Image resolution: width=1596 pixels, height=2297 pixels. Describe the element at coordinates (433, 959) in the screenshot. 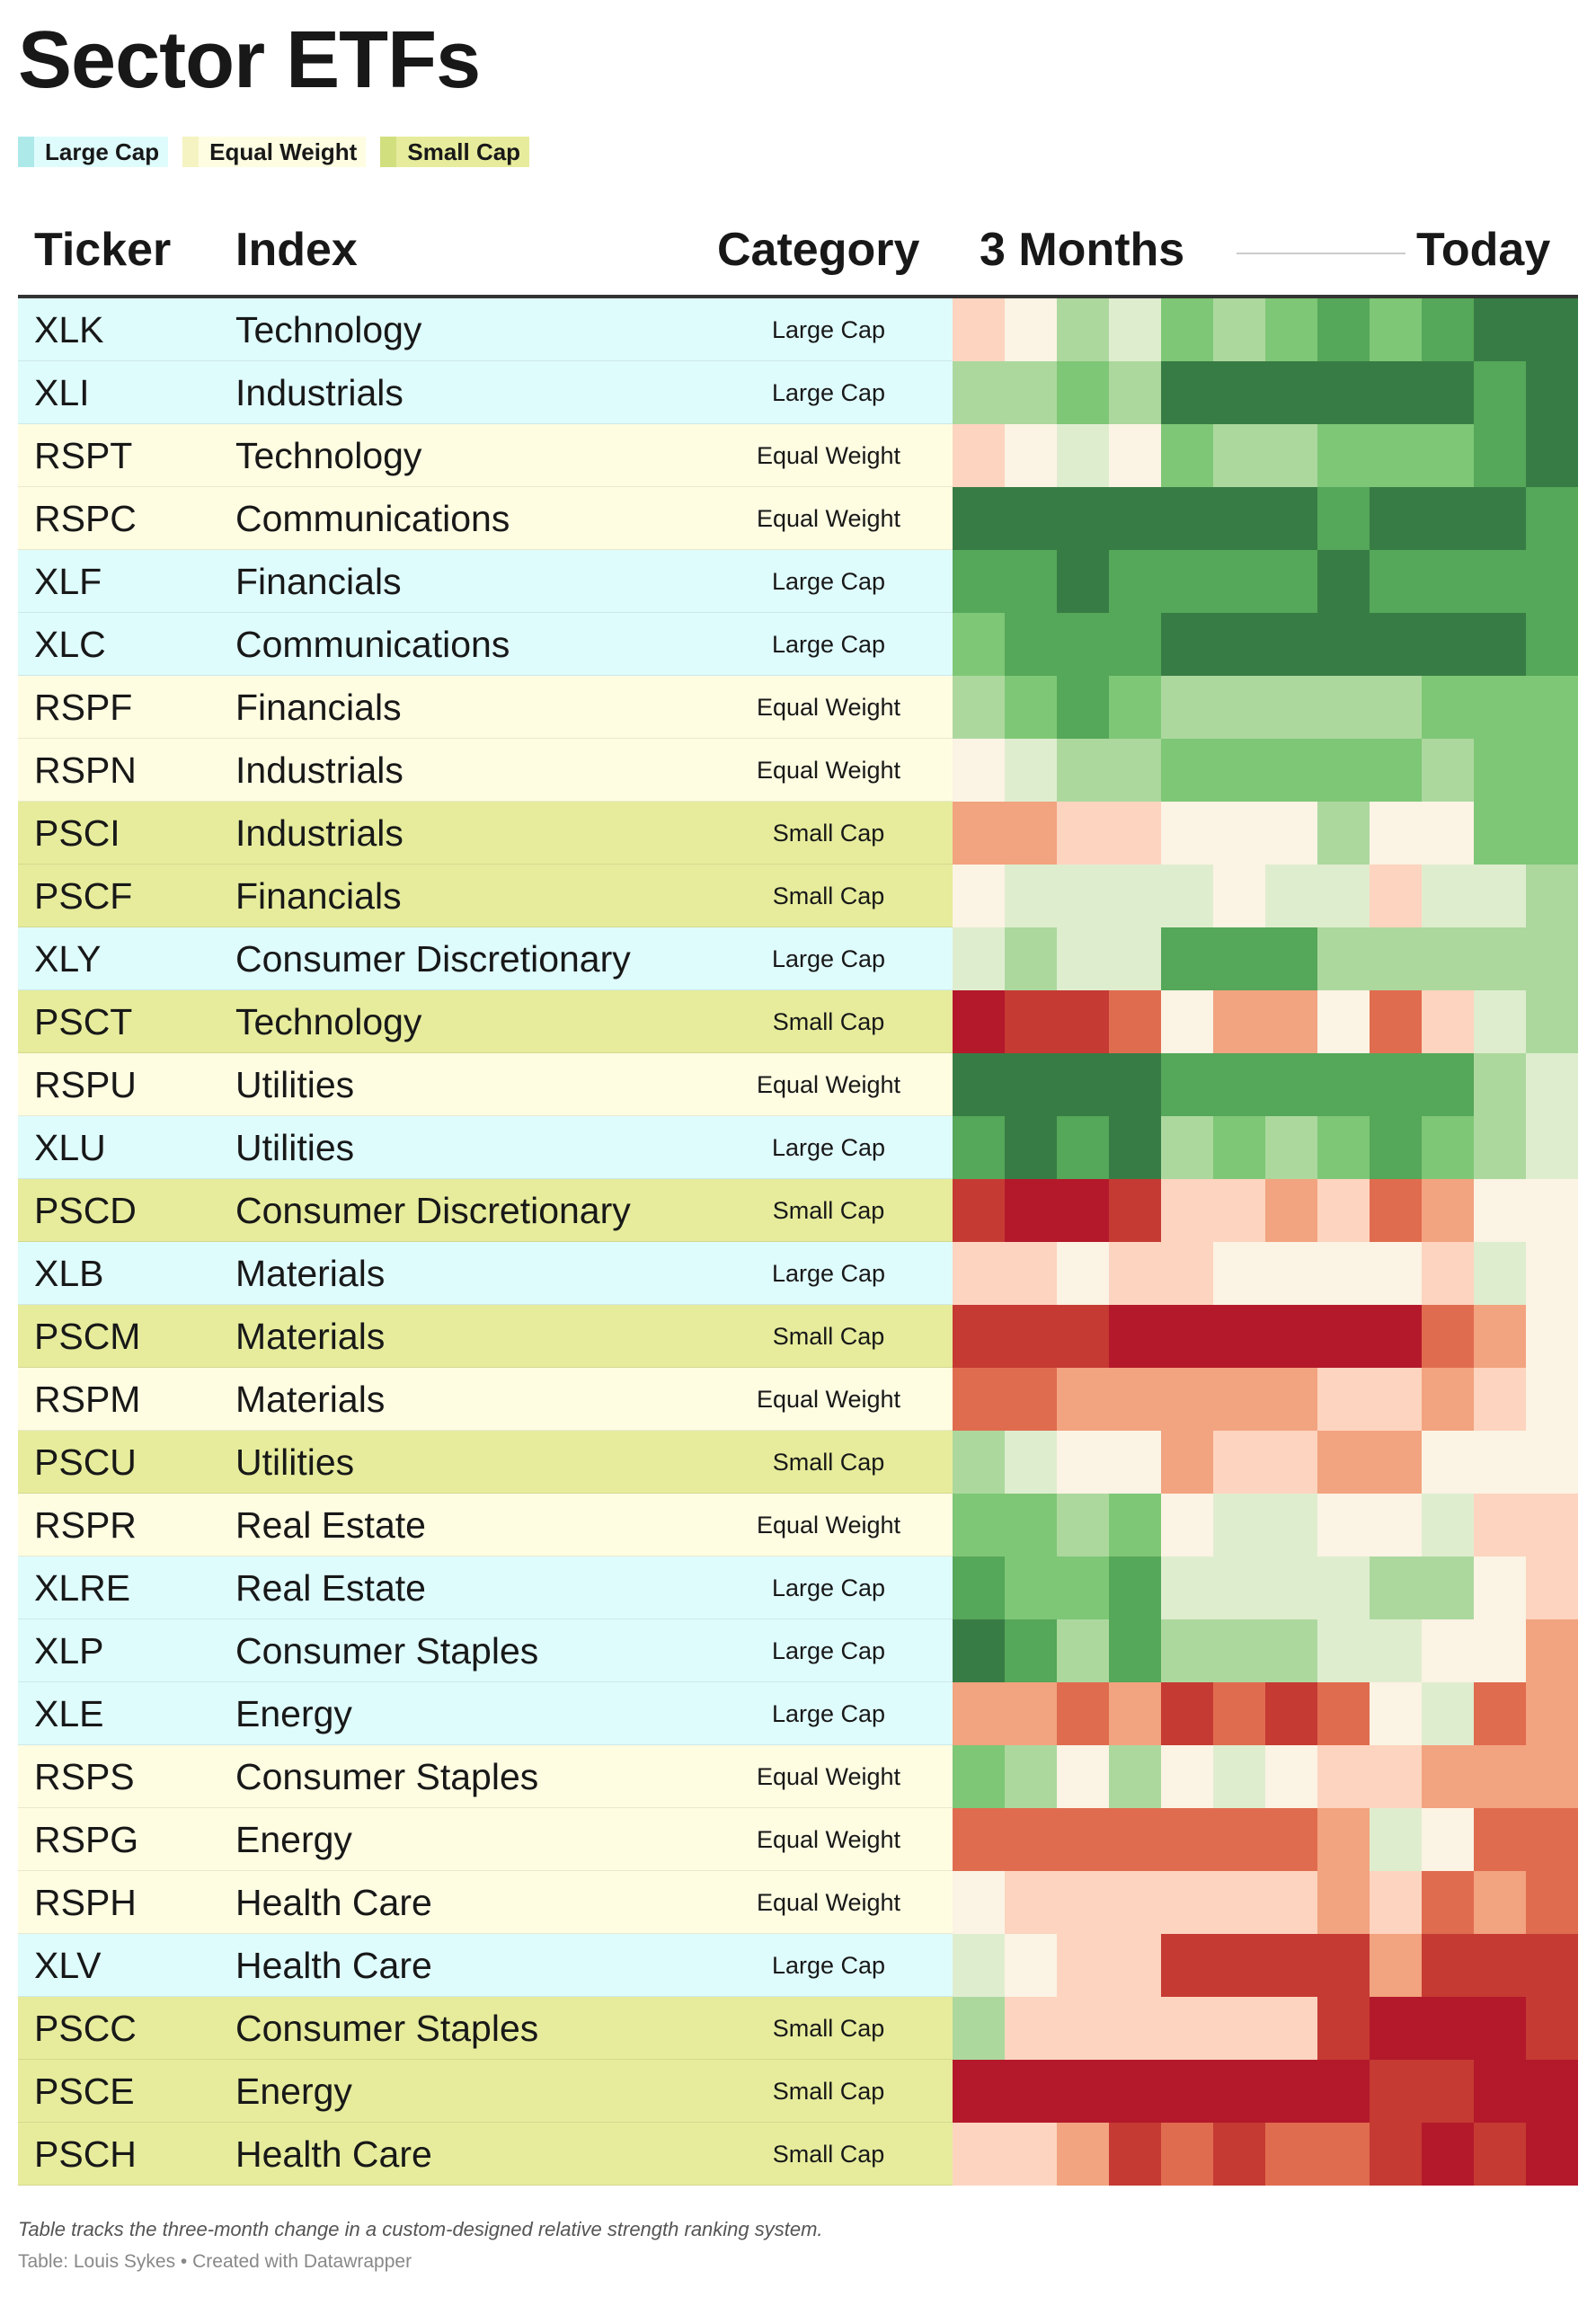

I see `index-cell: Consumer Discretionary` at that location.